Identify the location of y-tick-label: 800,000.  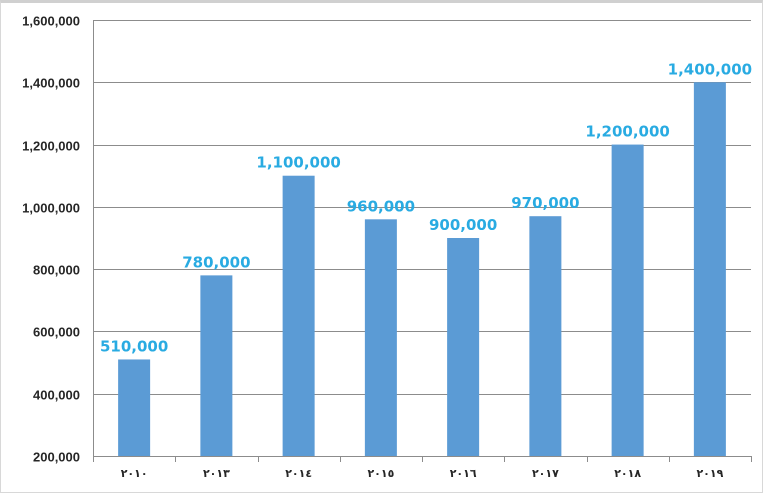
(56, 270).